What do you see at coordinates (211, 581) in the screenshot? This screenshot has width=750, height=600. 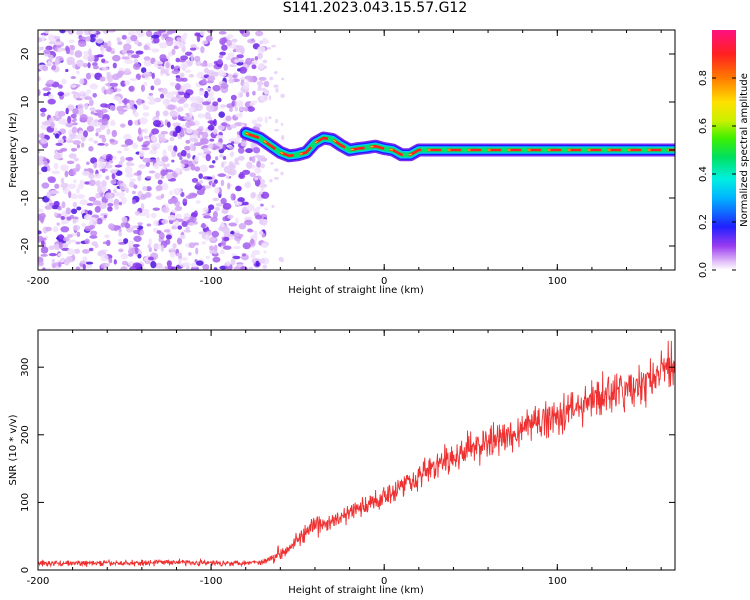 I see `x-tick-label: -100` at bounding box center [211, 581].